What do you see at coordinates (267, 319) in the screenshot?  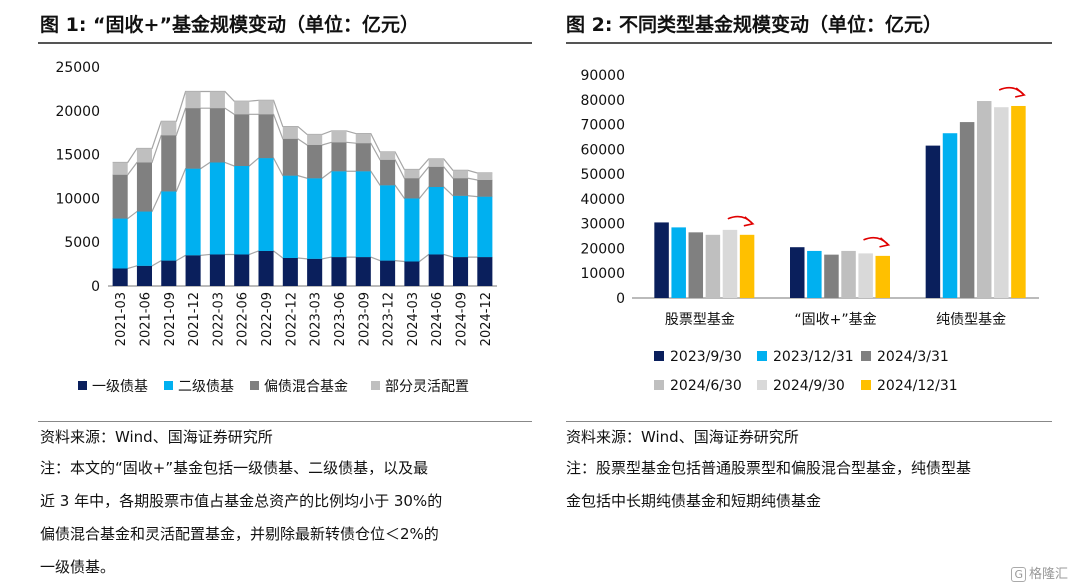 I see `x-tick-label: 2022-09` at bounding box center [267, 319].